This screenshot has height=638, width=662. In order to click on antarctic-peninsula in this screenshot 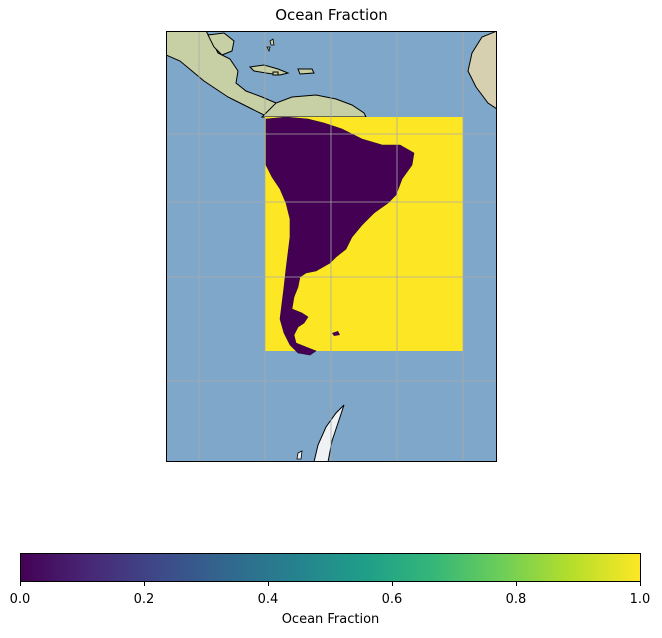, I will do `click(329, 433)`.